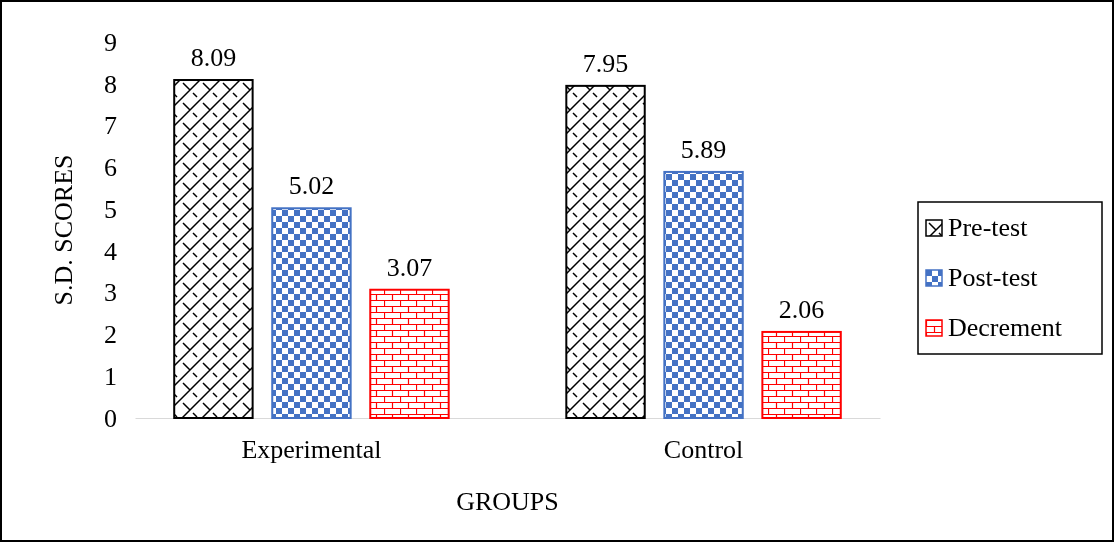  I want to click on x-tick-label: Control, so click(703, 450).